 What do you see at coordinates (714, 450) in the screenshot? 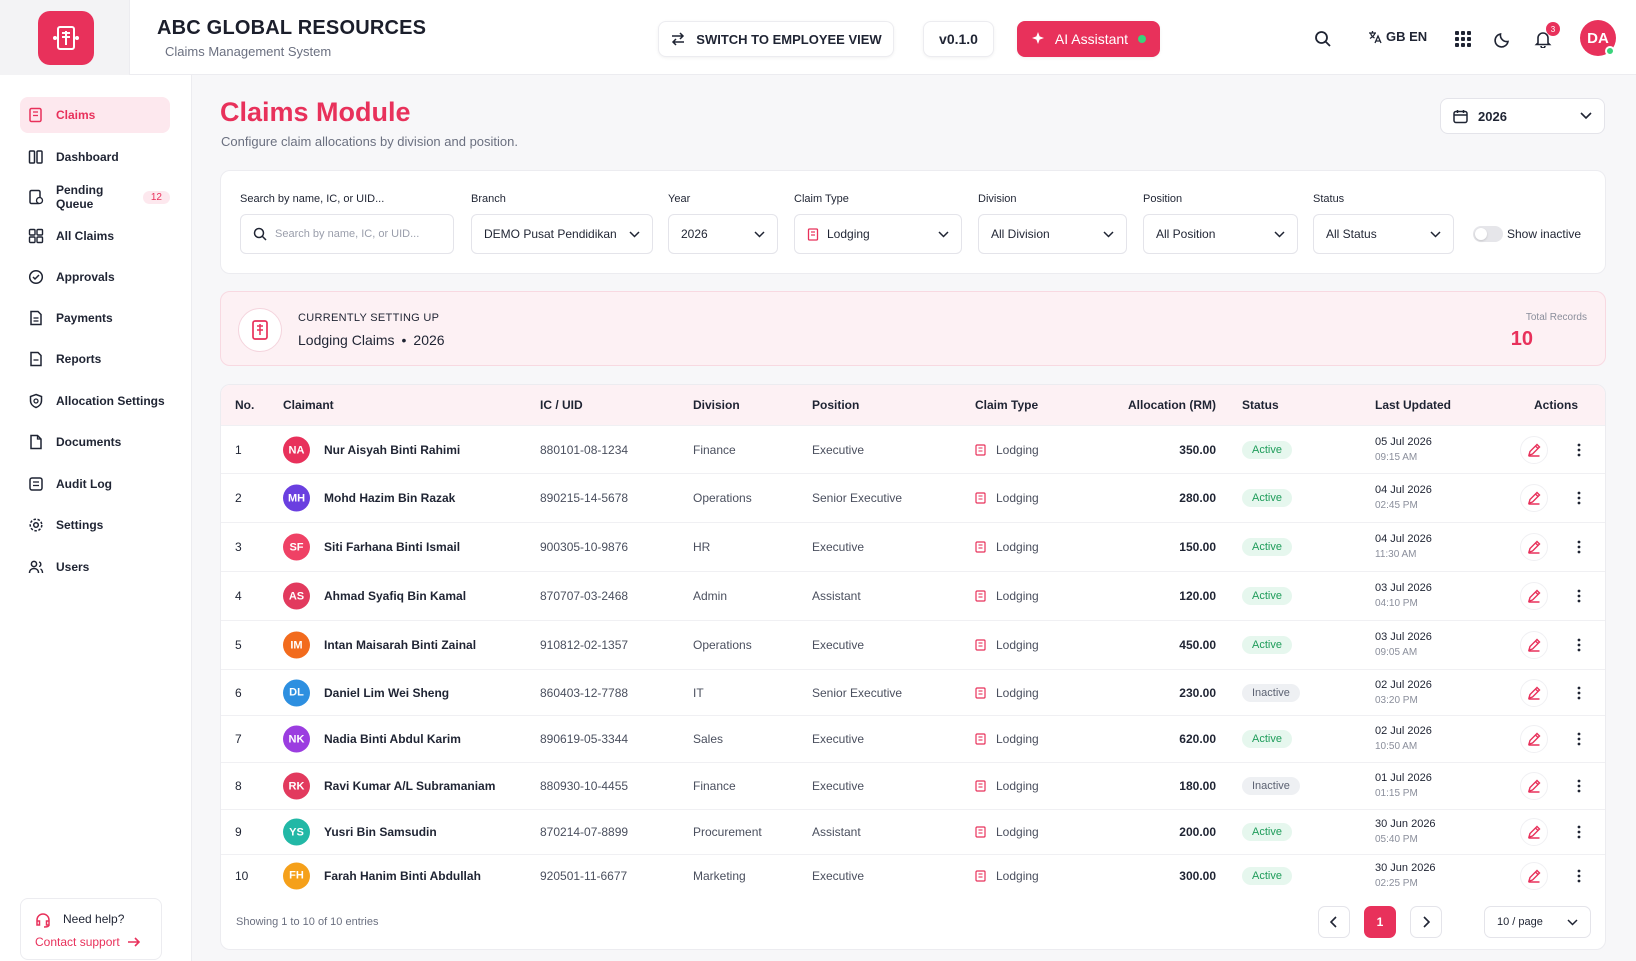
I see `division: Finance` at bounding box center [714, 450].